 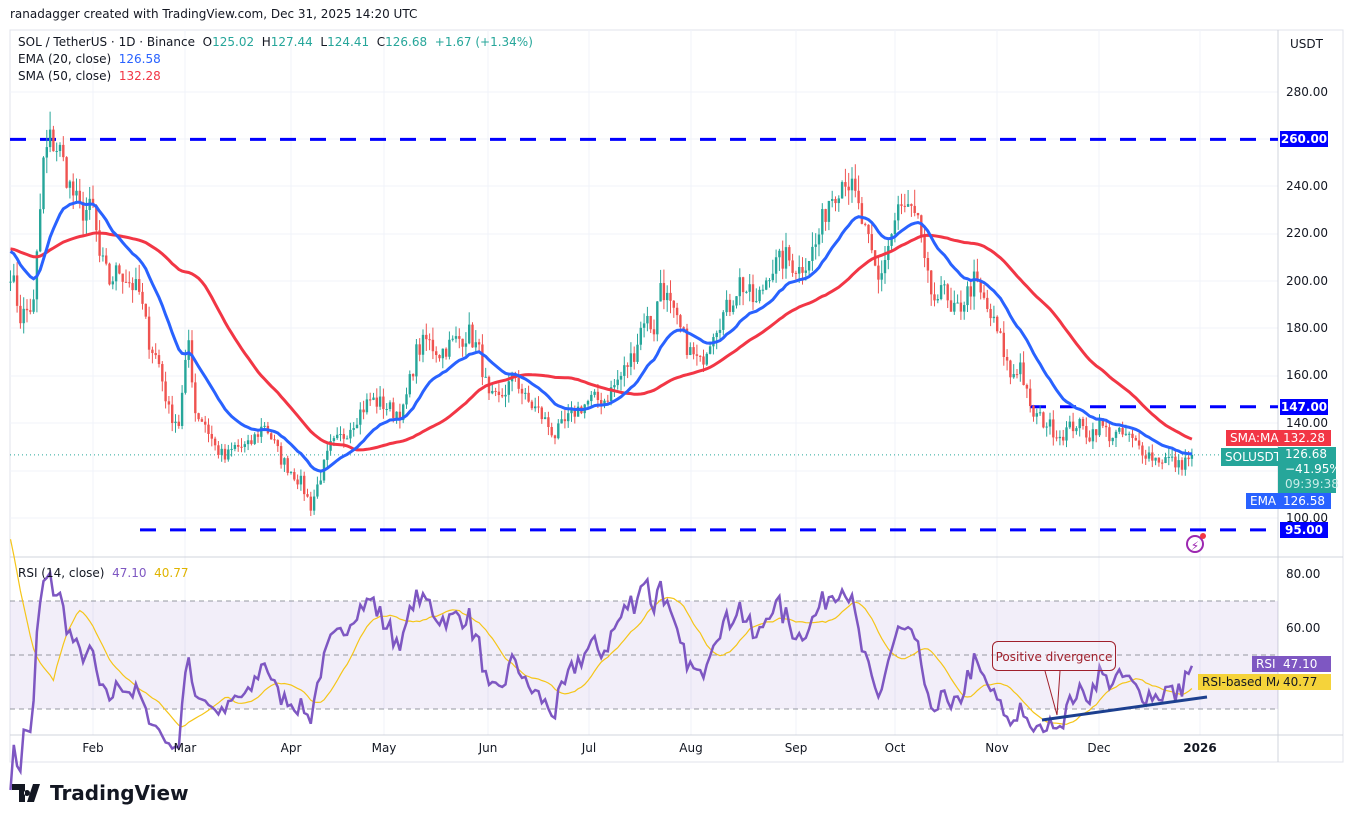 I want to click on price-tick: 140.00, so click(x=1307, y=423).